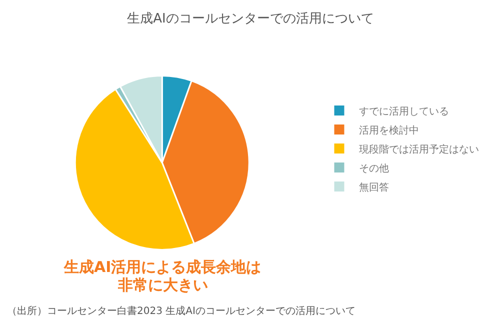  I want to click on text: （出所）コールセンター白書2023 生成AIのコールセンターでの活用について, so click(181, 311).